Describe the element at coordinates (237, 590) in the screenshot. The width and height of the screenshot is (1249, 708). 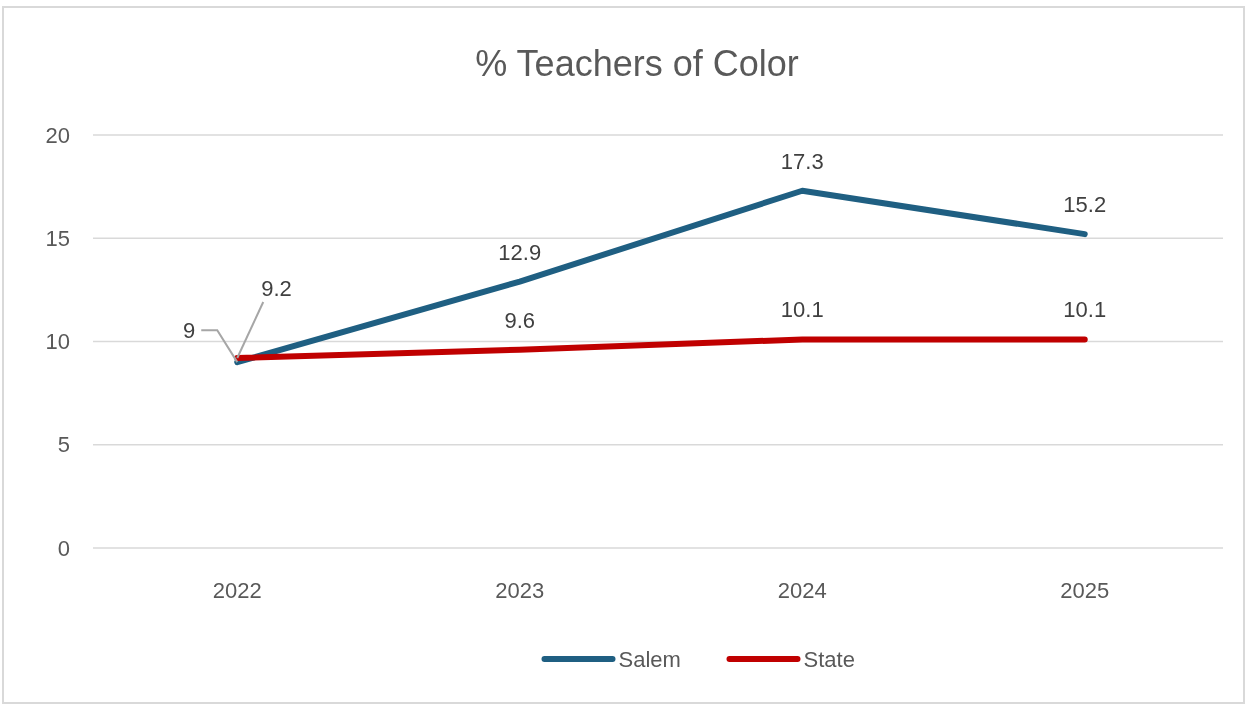
I see `x-tick-label: 2022` at that location.